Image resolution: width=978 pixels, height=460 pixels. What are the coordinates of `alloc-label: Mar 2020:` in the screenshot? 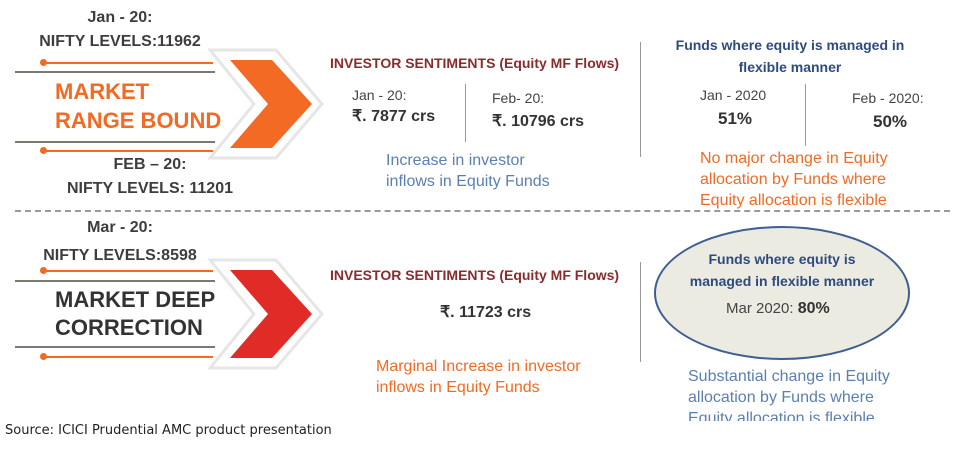 It's located at (762, 308).